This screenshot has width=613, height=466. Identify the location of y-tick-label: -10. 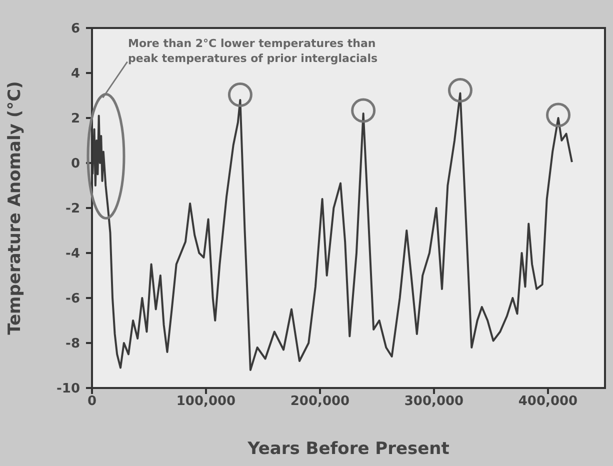
(68, 389).